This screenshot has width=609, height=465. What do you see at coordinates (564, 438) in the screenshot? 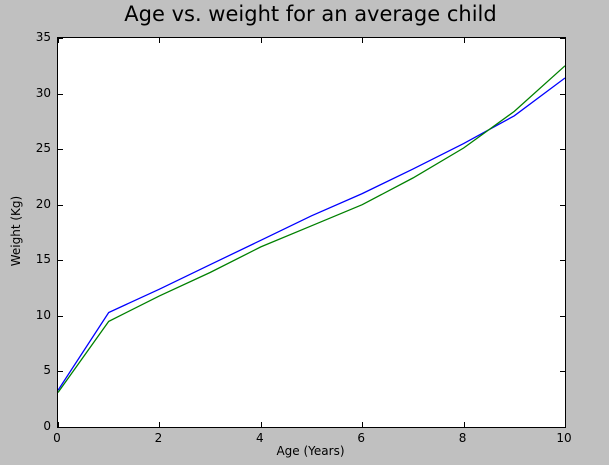
I see `x-tick-label: 10` at bounding box center [564, 438].